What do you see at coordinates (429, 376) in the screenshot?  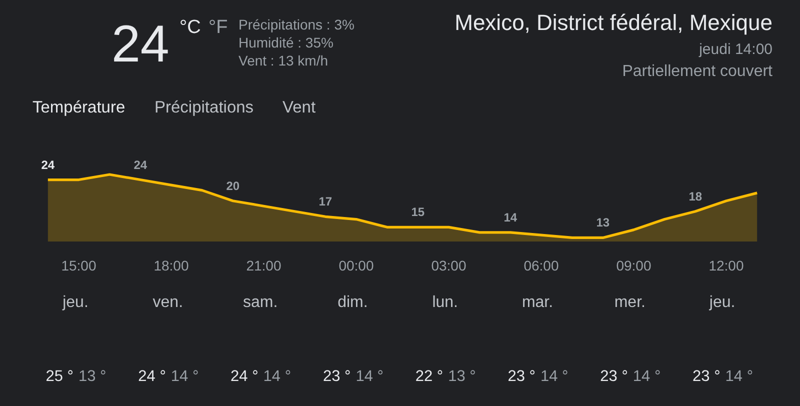 I see `text: 22 °` at bounding box center [429, 376].